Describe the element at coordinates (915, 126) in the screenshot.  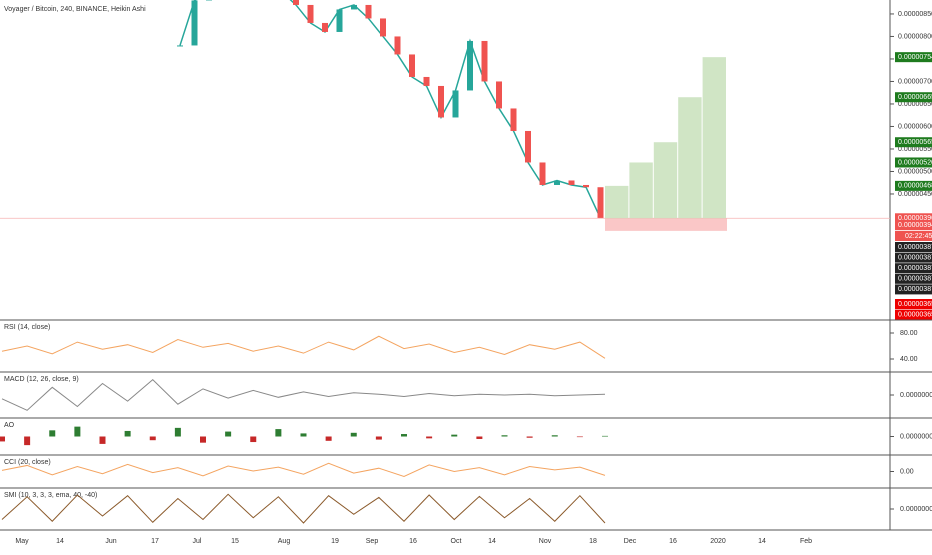
I see `price-tick-label: 0.00000600` at that location.